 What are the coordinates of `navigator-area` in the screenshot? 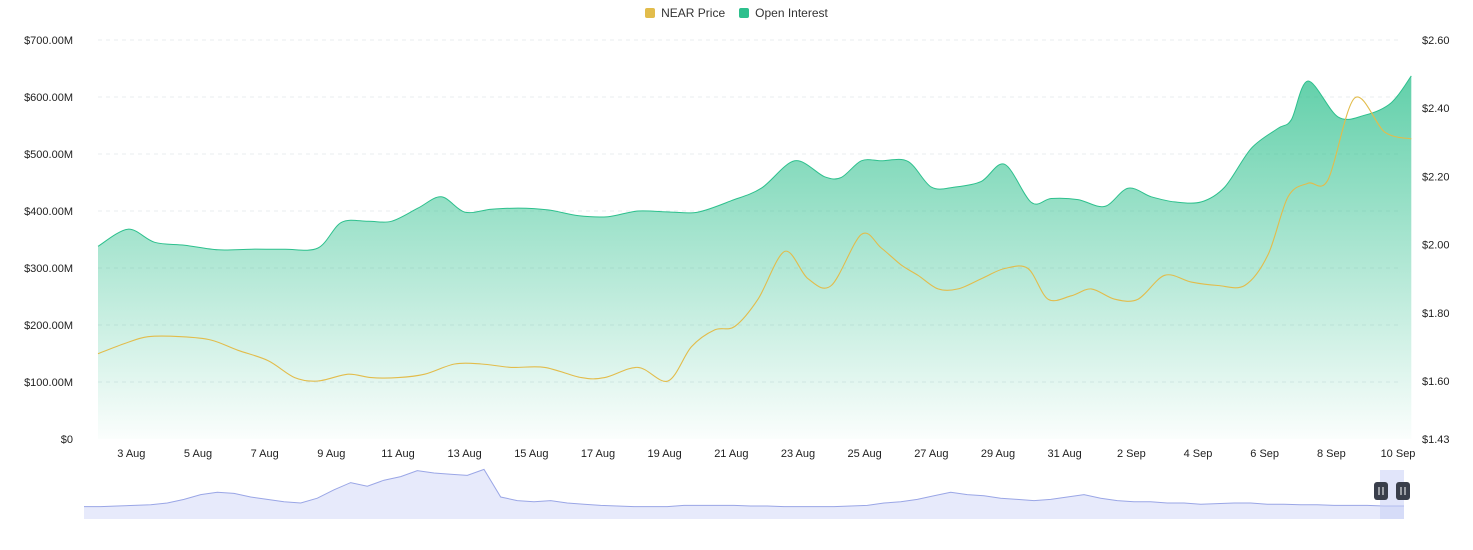 It's located at (744, 494).